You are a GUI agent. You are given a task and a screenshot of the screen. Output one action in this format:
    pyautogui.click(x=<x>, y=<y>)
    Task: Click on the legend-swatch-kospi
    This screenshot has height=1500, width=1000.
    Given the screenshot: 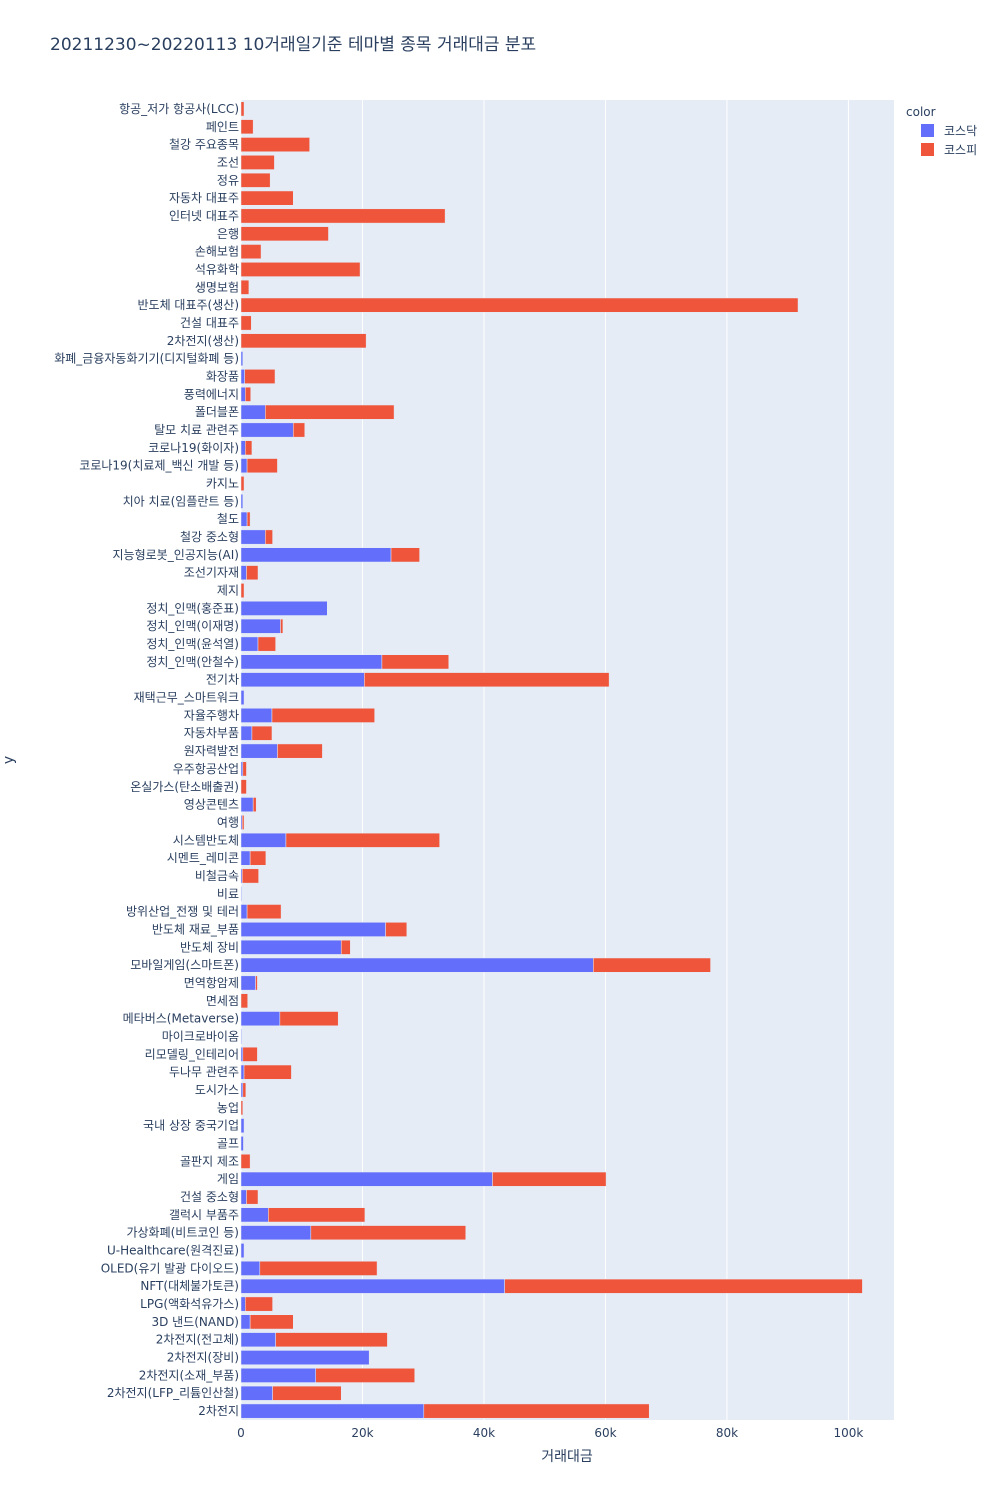 What is the action you would take?
    pyautogui.click(x=927, y=149)
    